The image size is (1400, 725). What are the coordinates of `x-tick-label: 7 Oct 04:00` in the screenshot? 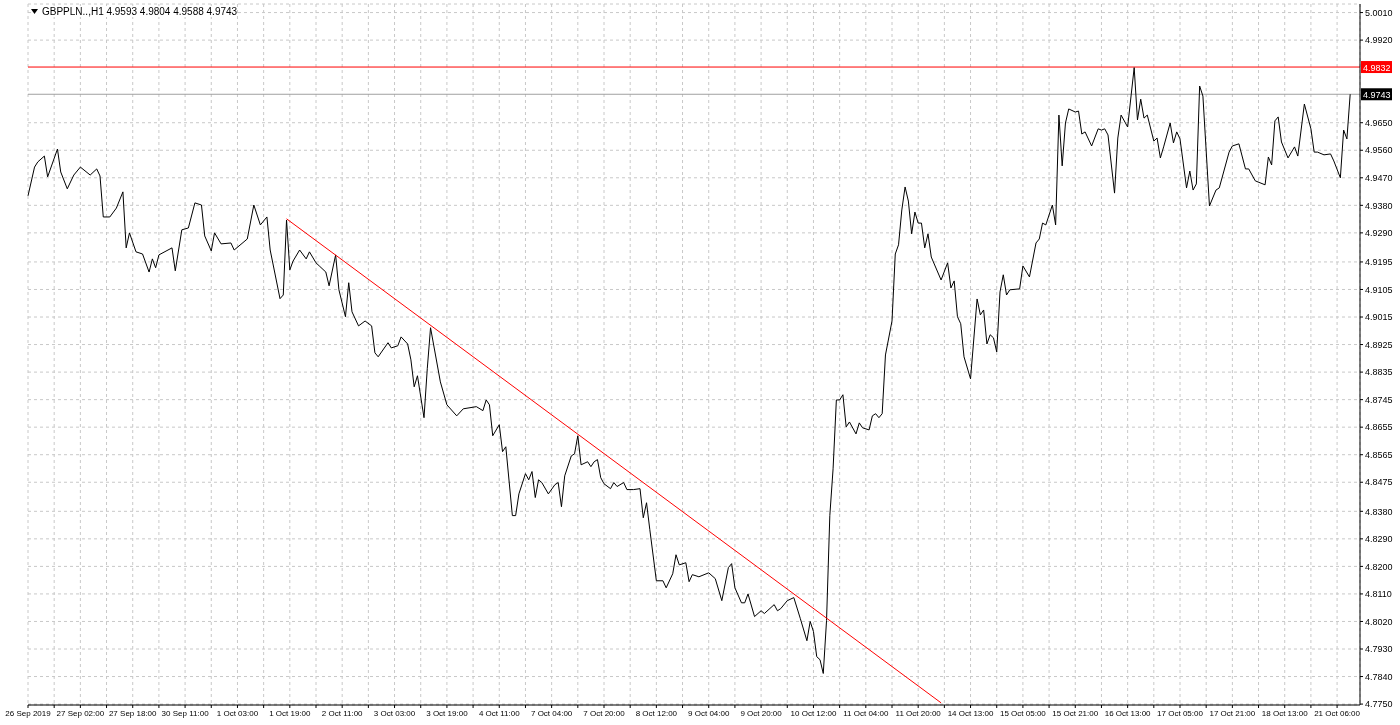 It's located at (551, 713).